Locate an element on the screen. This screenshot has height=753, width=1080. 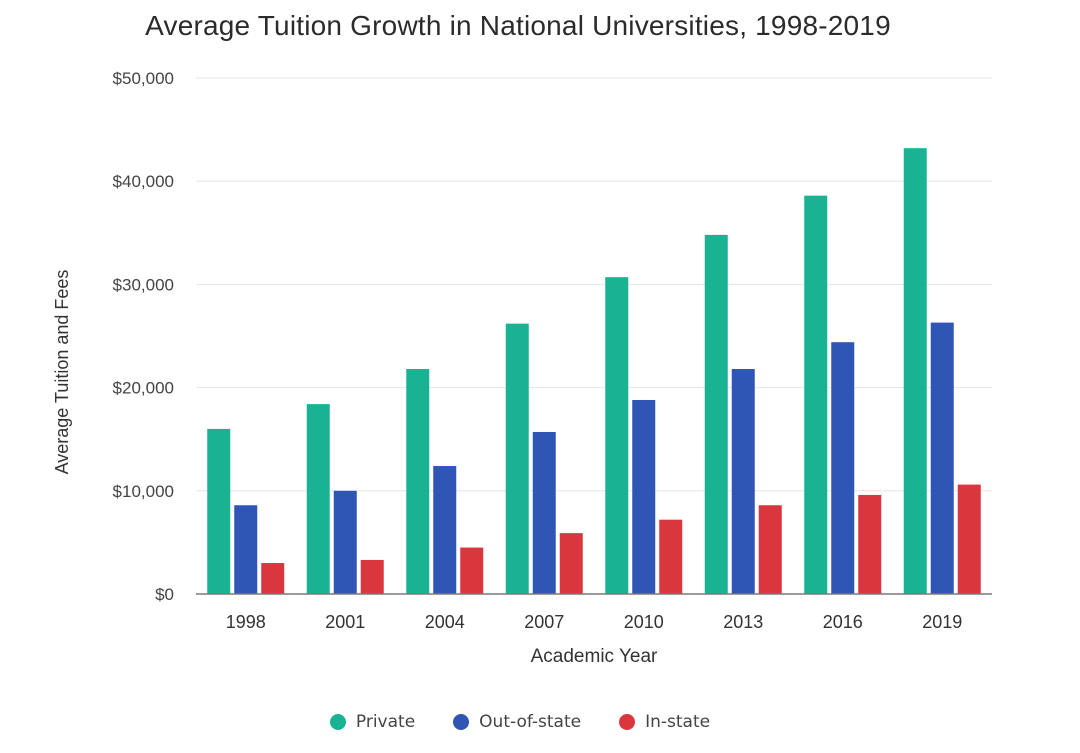
legend-label: In-state is located at coordinates (678, 722).